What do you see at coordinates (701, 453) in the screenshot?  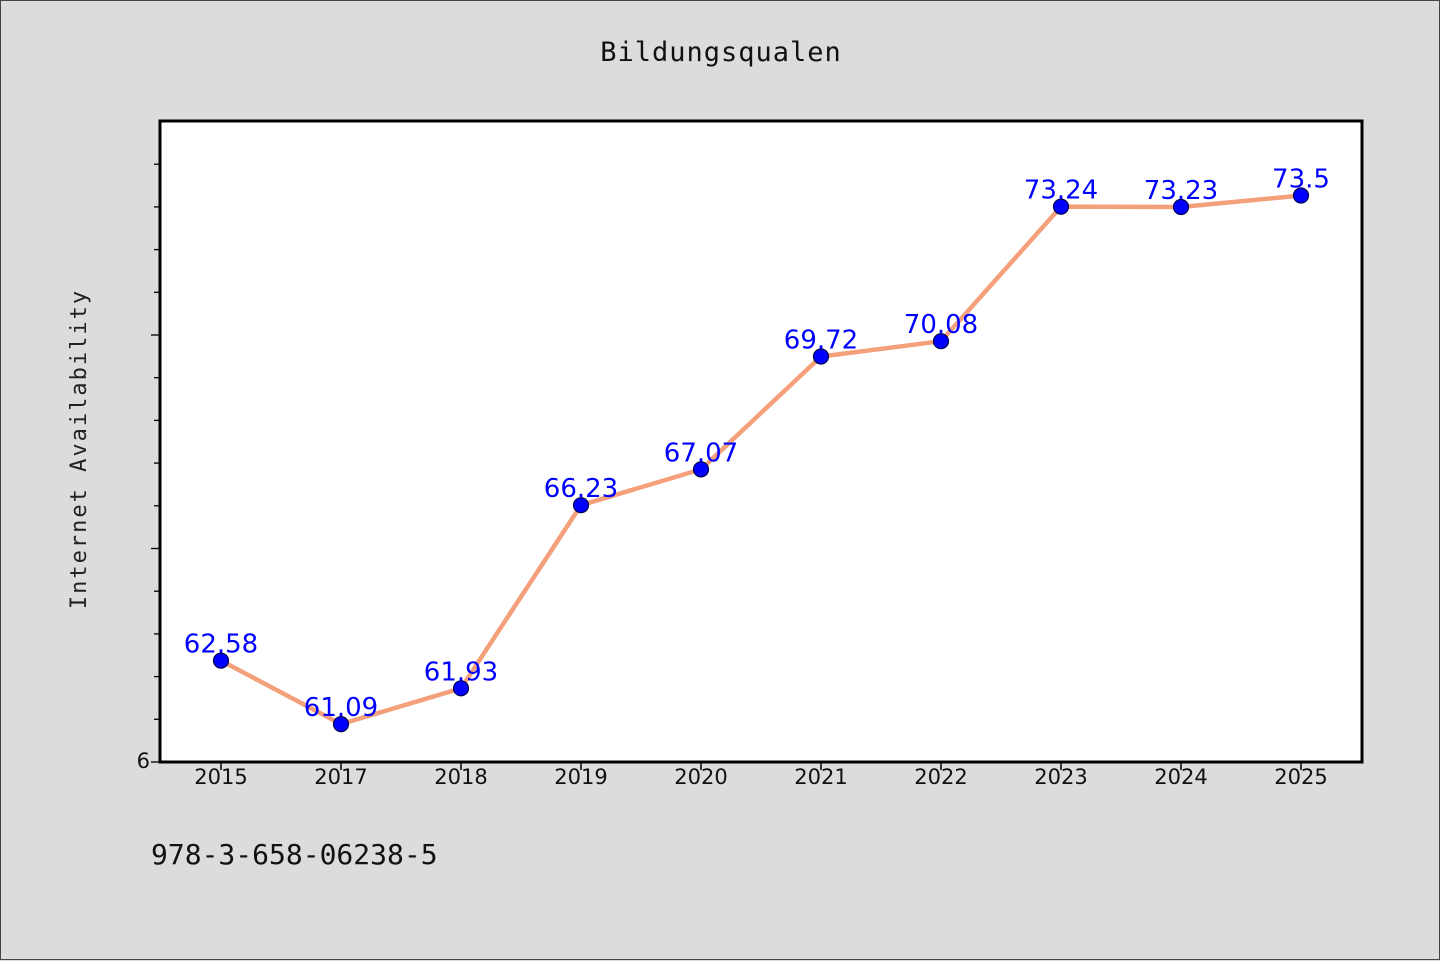 I see `data-label: 67.07` at bounding box center [701, 453].